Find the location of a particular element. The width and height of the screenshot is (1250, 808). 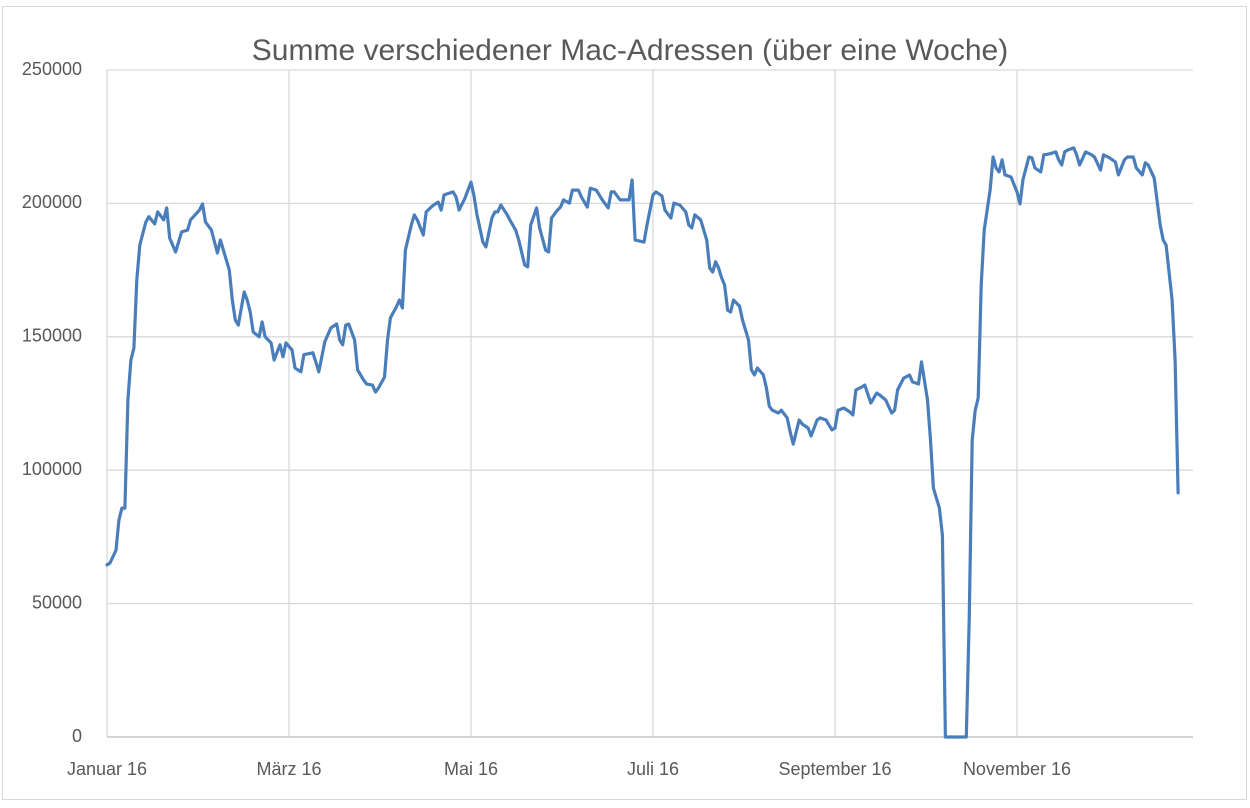

x-tick-label: Juli 16 is located at coordinates (653, 769).